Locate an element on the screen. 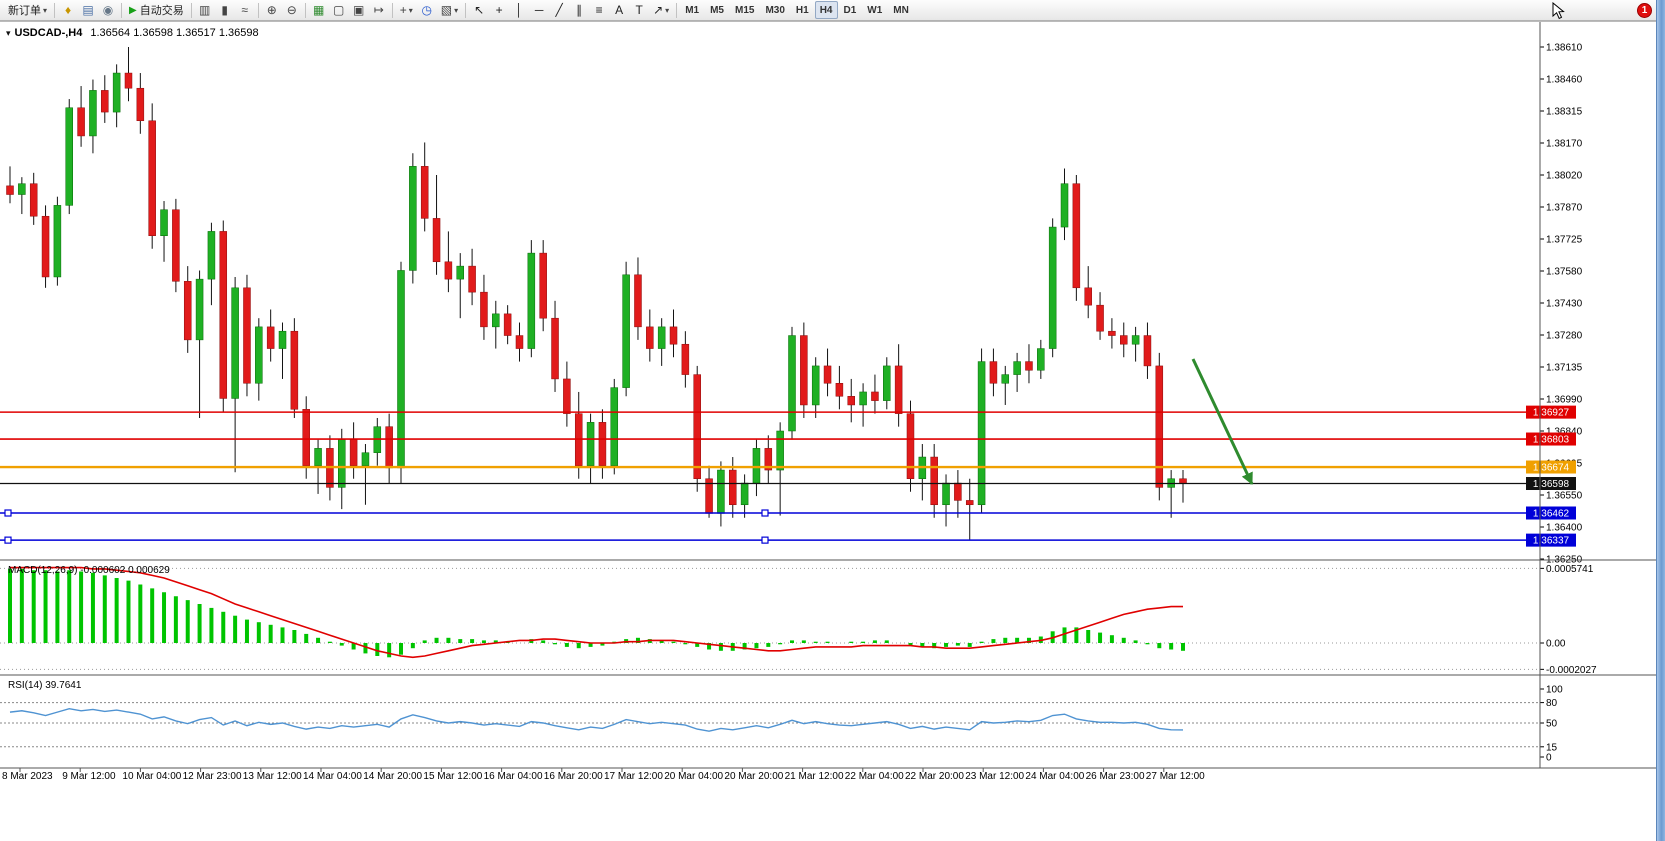 Image resolution: width=1665 pixels, height=841 pixels. svg-text: 17 Mar 12:00 is located at coordinates (633, 776).